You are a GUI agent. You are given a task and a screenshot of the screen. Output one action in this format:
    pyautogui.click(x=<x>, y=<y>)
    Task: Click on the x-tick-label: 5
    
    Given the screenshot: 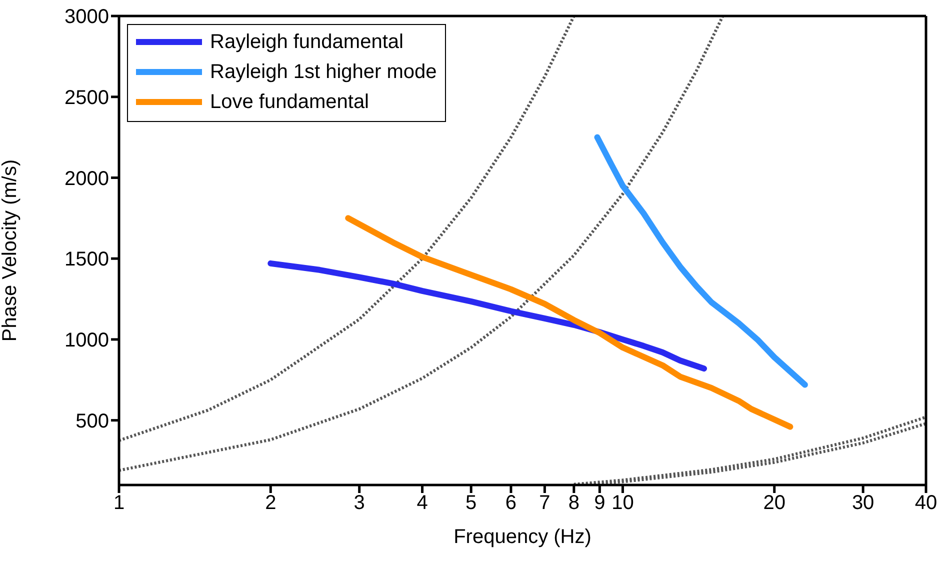 What is the action you would take?
    pyautogui.click(x=471, y=503)
    